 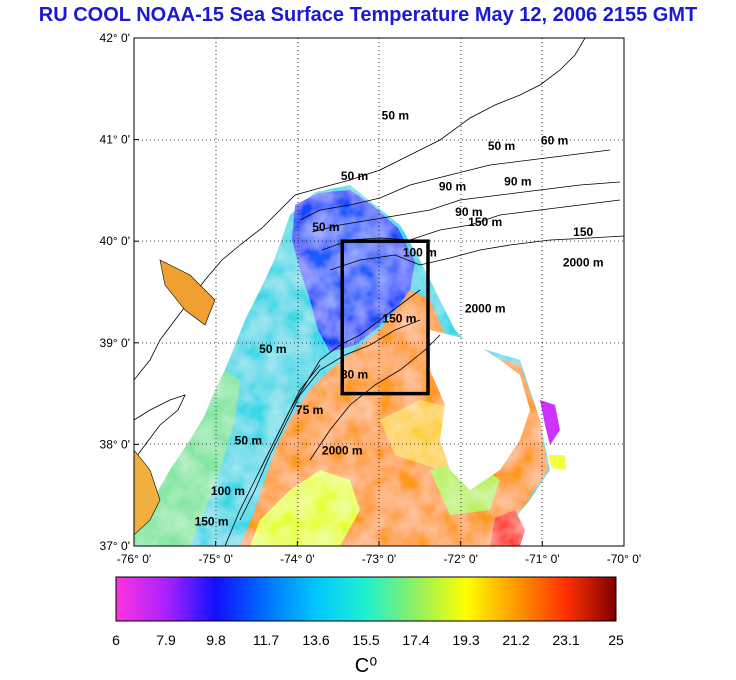 I want to click on lon-tick-label: -72° 0', so click(x=460, y=559).